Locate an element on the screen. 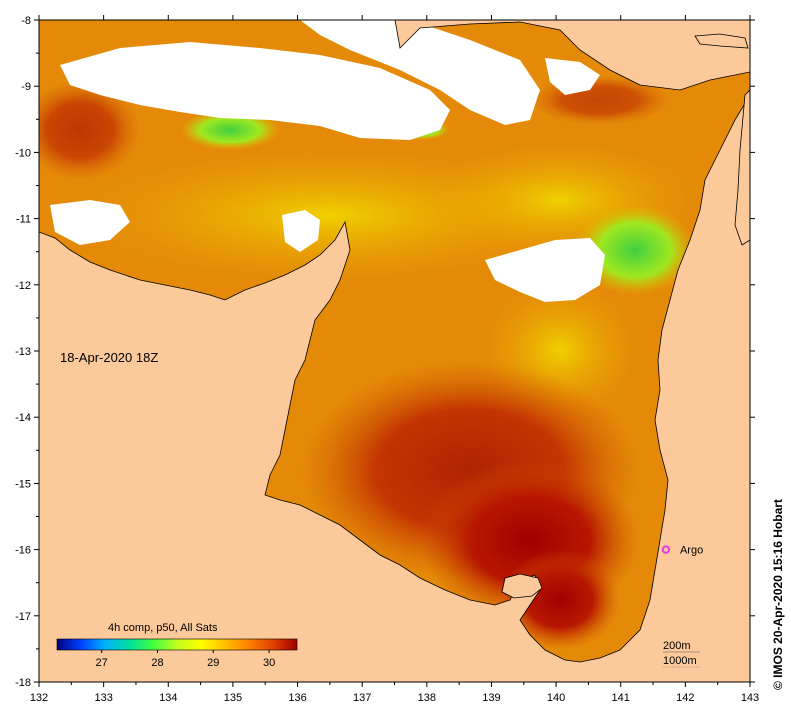  argo-label: Argo is located at coordinates (691, 551).